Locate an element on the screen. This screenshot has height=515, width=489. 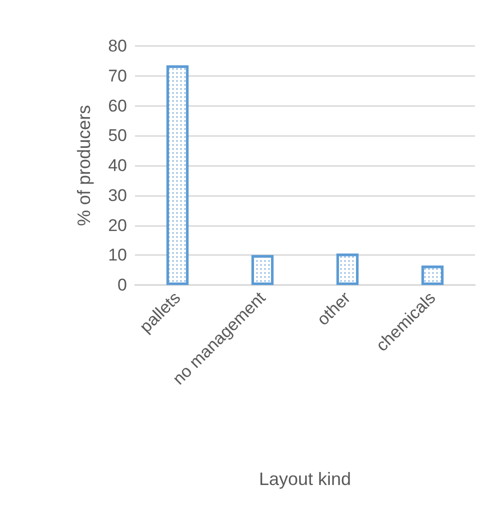
y-tick-label: 20 is located at coordinates (117, 225).